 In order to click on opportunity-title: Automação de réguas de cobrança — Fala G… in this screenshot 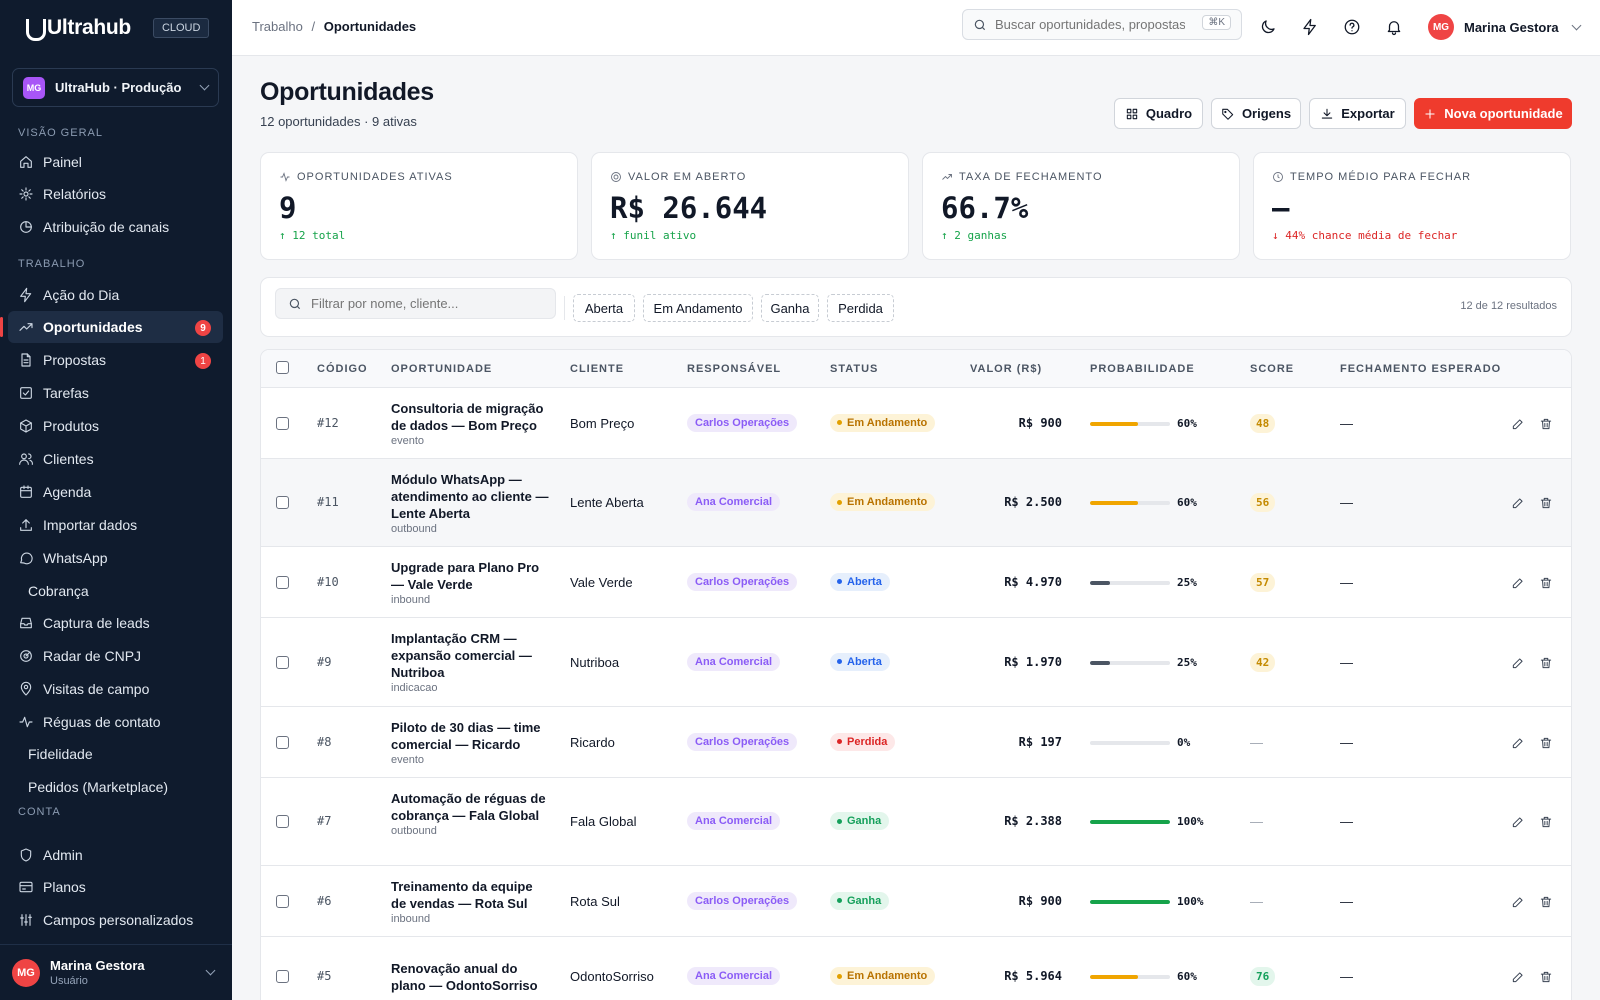, I will do `click(468, 806)`.